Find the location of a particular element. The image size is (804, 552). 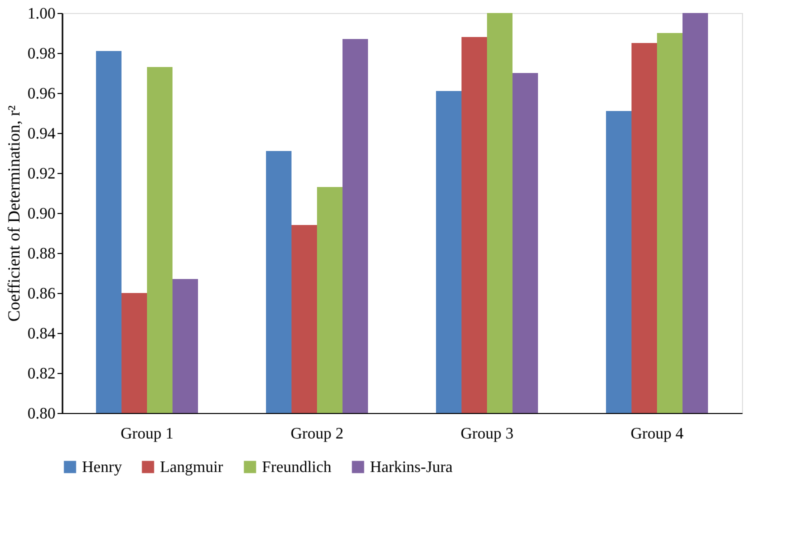

legend-label: Langmuir is located at coordinates (192, 467).